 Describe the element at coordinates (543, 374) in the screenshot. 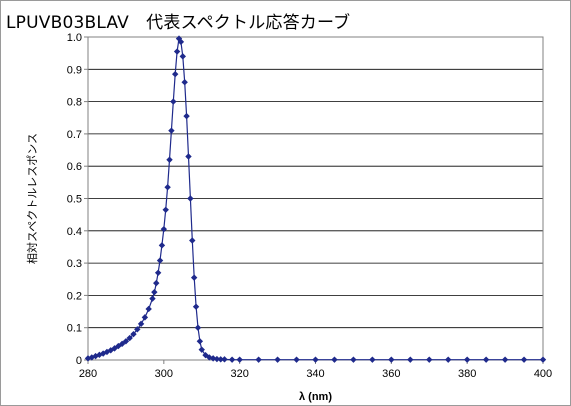

I see `x-tick-label: 400` at that location.